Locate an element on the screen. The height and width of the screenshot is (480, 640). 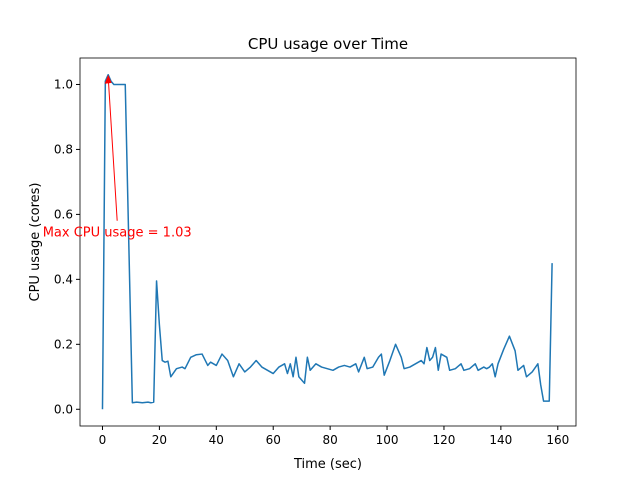
x-tick-label: 160 is located at coordinates (557, 440).